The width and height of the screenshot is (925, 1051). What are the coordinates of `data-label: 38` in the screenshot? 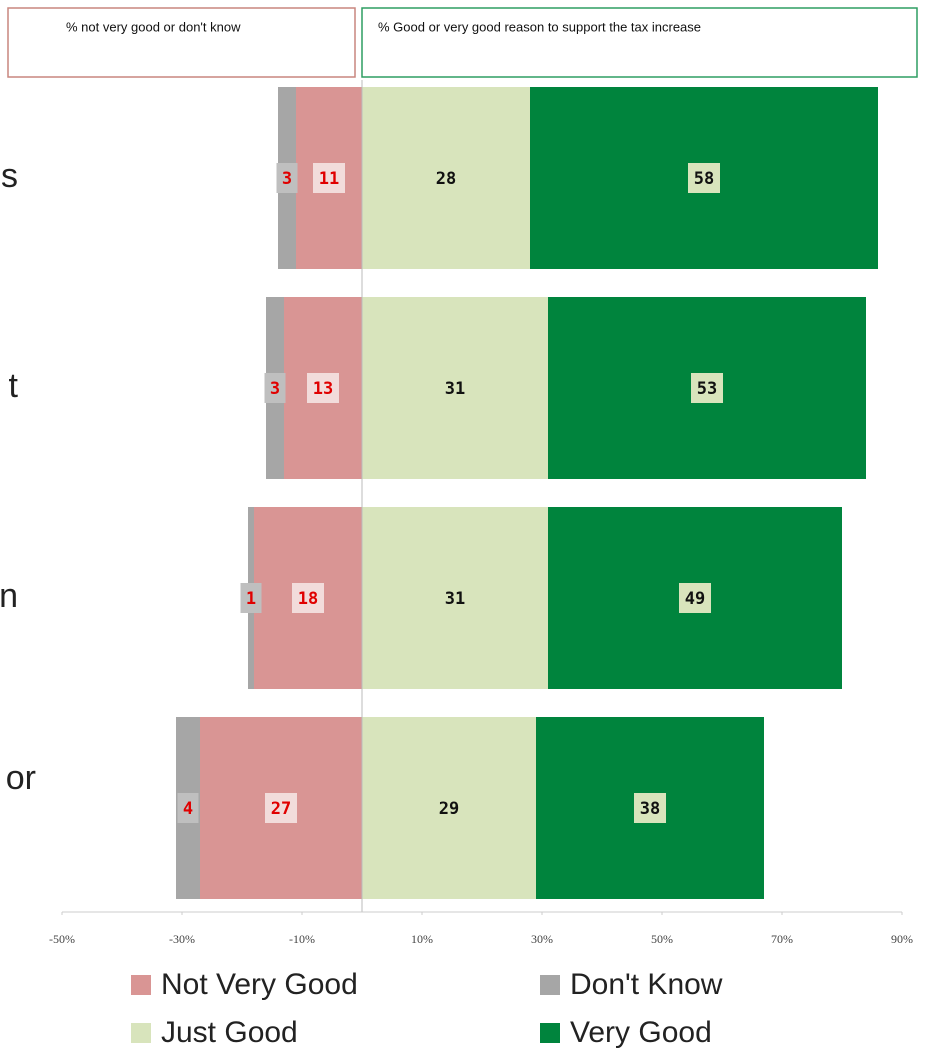 It's located at (650, 809).